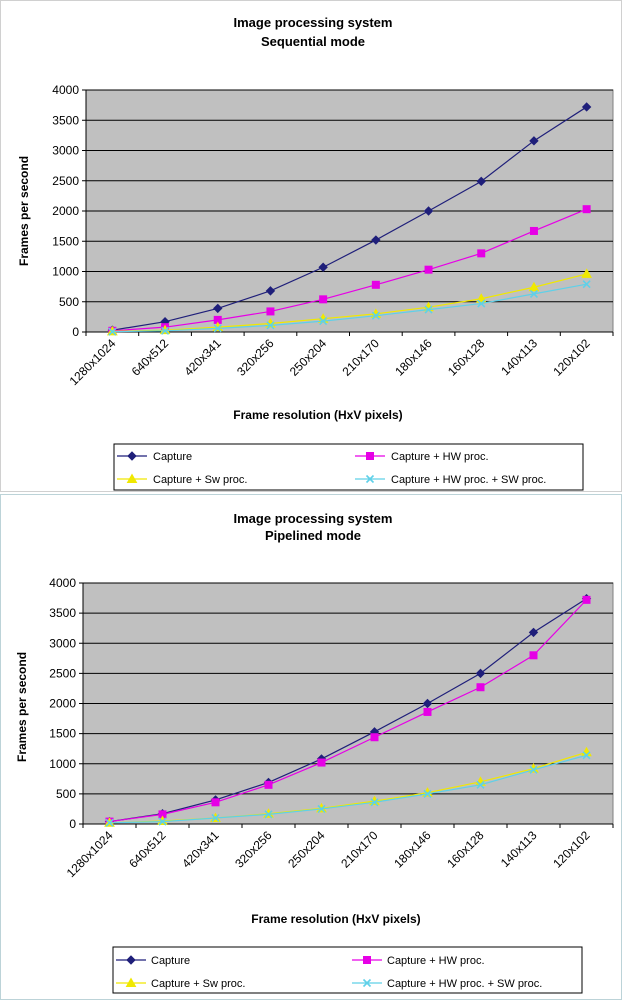  I want to click on x-tick-label: 140x113, so click(519, 849).